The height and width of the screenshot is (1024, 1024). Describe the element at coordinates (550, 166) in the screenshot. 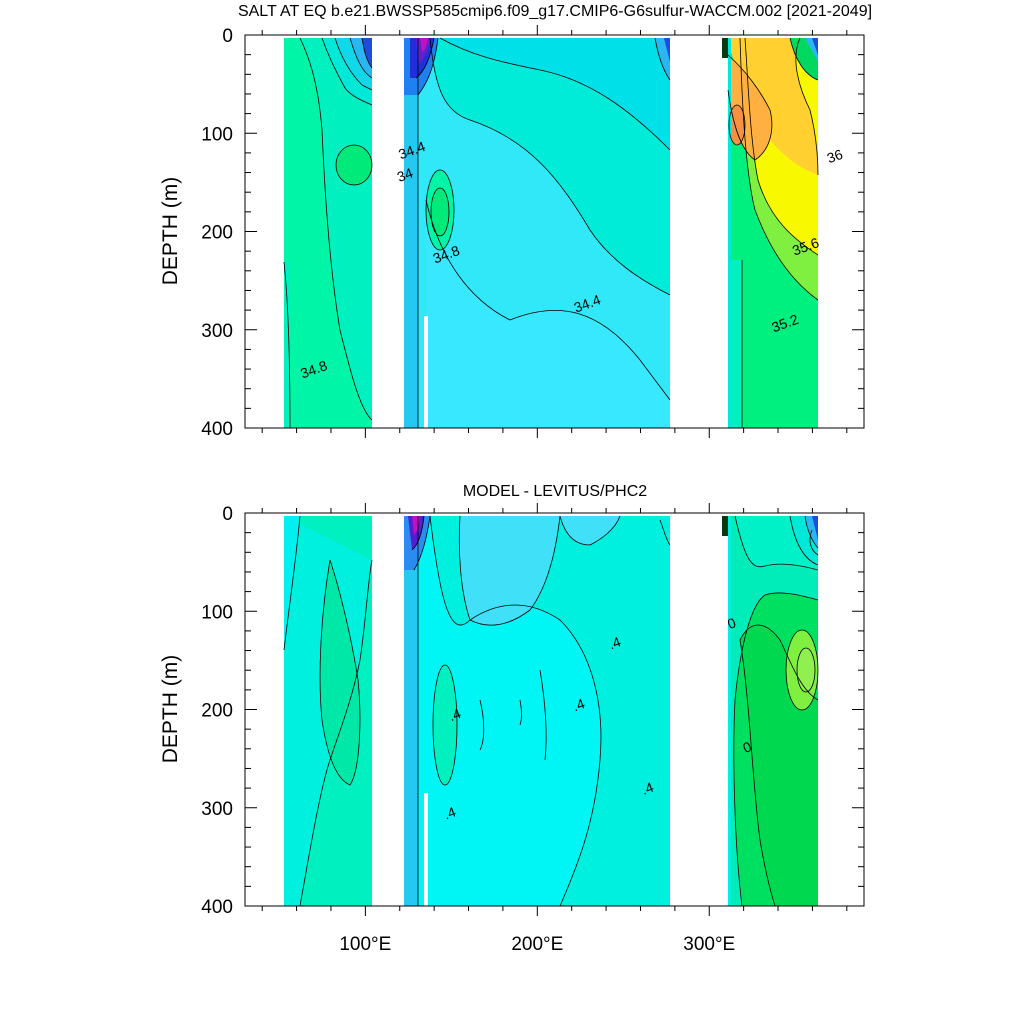

I see `top-pacific-high-region` at that location.